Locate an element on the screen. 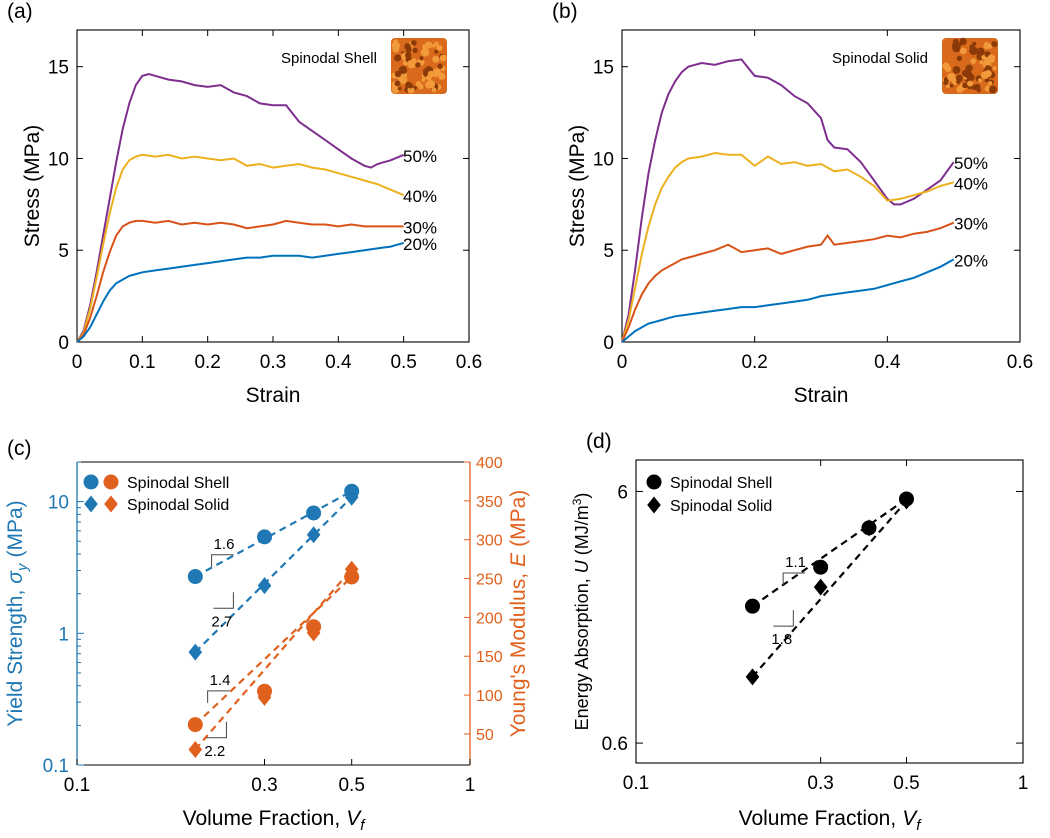 The height and width of the screenshot is (838, 1050). x-tick-label: 0.6 is located at coordinates (469, 362).